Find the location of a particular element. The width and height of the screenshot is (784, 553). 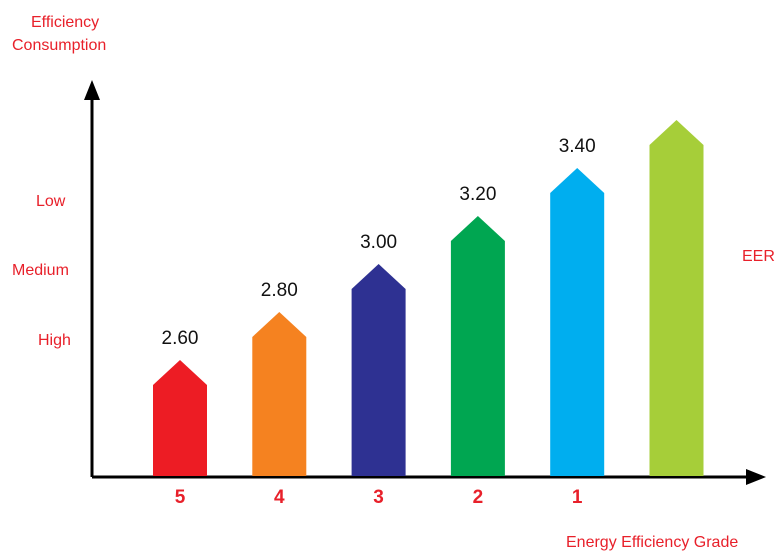

level-low-label: Low is located at coordinates (51, 201).